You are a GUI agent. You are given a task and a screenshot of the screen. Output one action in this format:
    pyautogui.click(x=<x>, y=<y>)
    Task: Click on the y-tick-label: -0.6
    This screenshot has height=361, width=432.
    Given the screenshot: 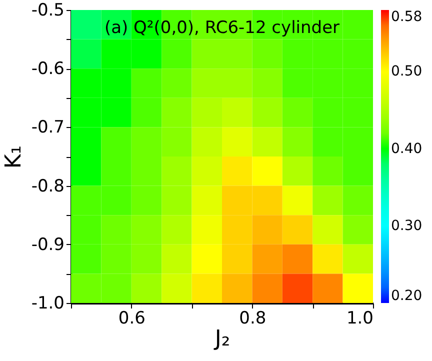 What is the action you would take?
    pyautogui.click(x=47, y=69)
    